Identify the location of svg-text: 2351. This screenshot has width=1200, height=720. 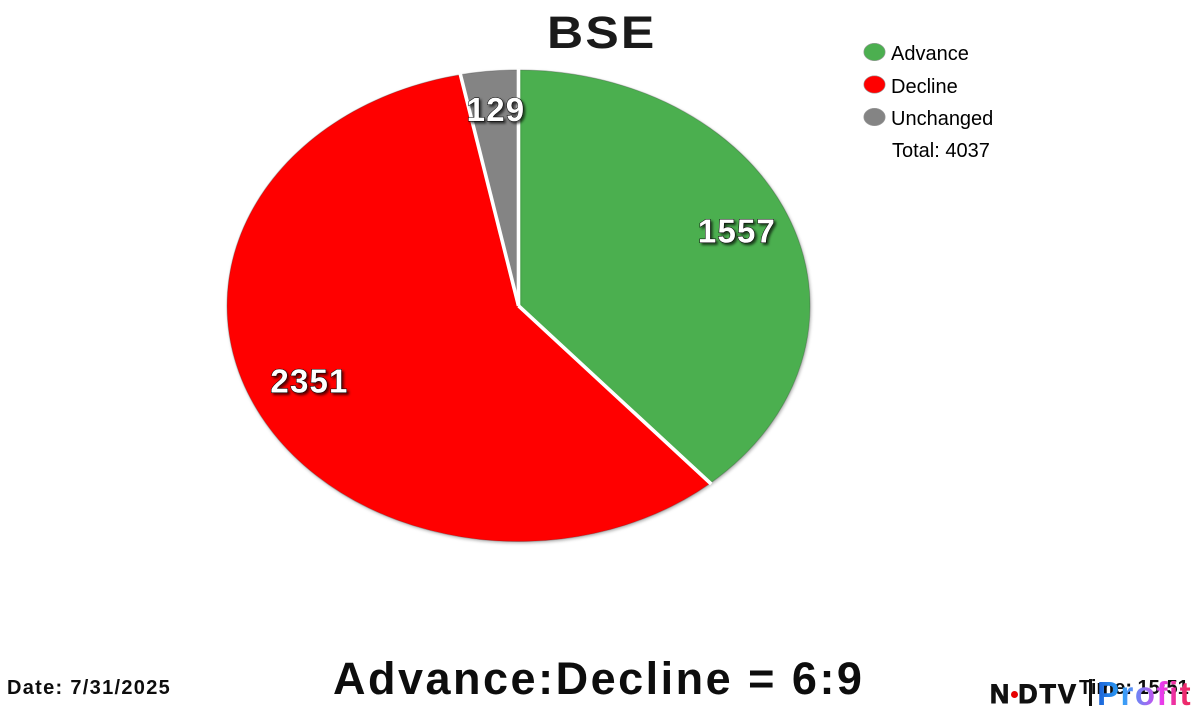
(309, 381).